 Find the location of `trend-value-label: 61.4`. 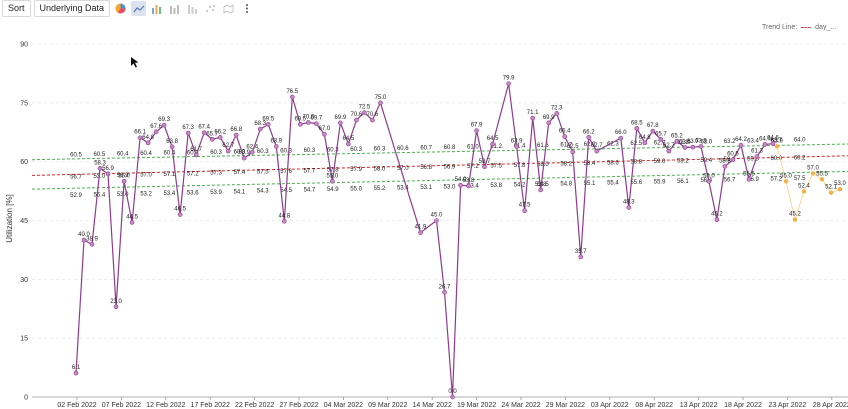

trend-value-label: 61.4 is located at coordinates (520, 146).